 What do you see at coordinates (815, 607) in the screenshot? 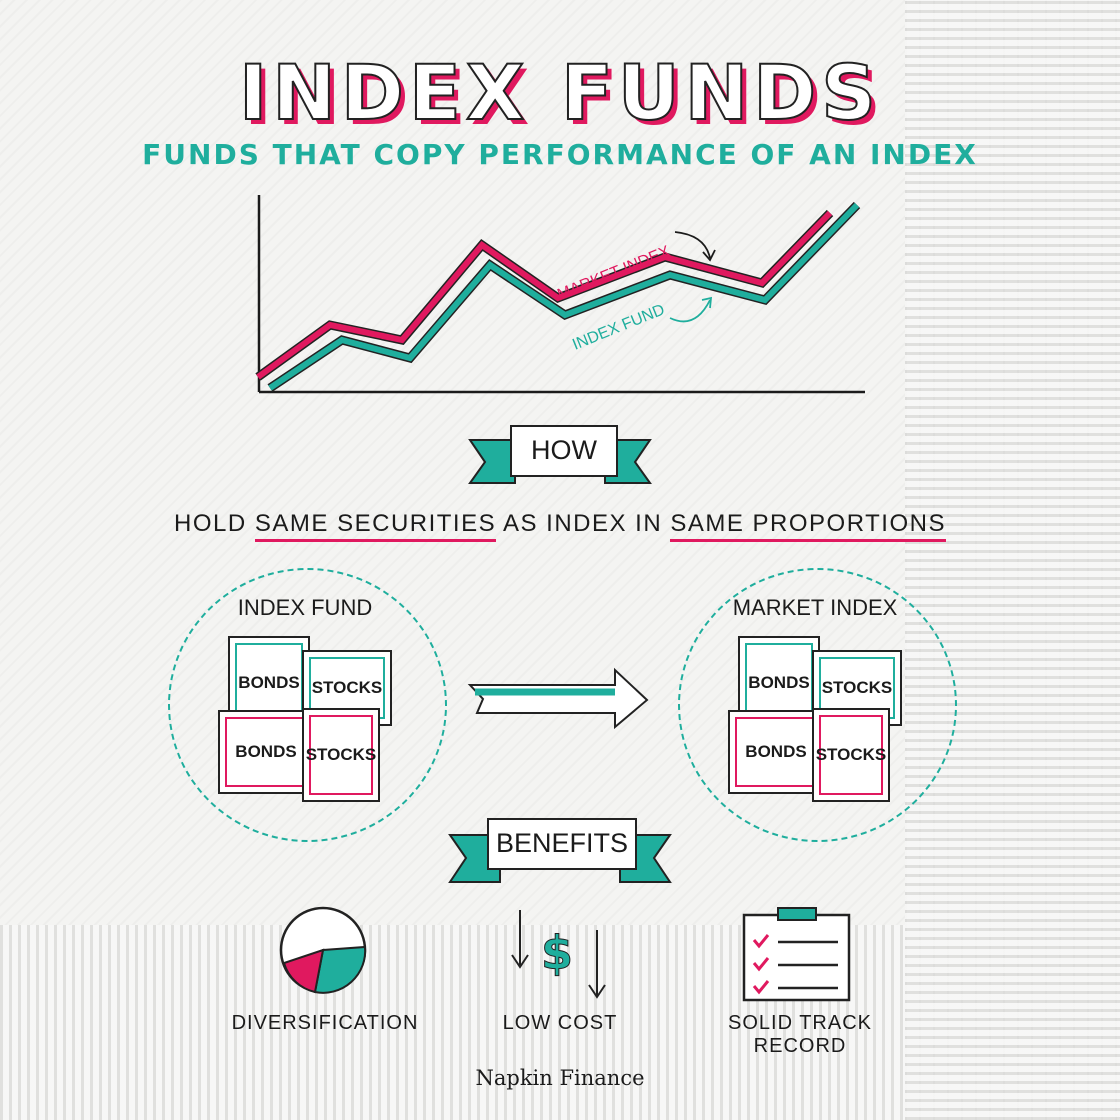
I see `market-index-group-label: MARKET INDEX` at bounding box center [815, 607].